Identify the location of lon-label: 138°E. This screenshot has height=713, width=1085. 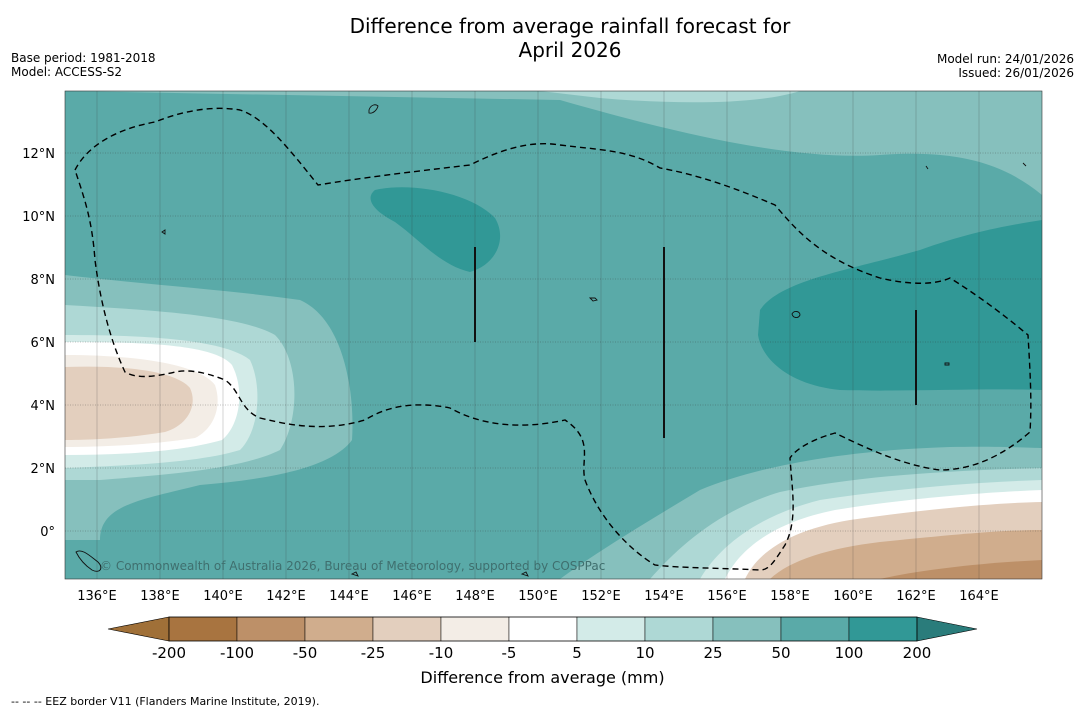
(160, 596).